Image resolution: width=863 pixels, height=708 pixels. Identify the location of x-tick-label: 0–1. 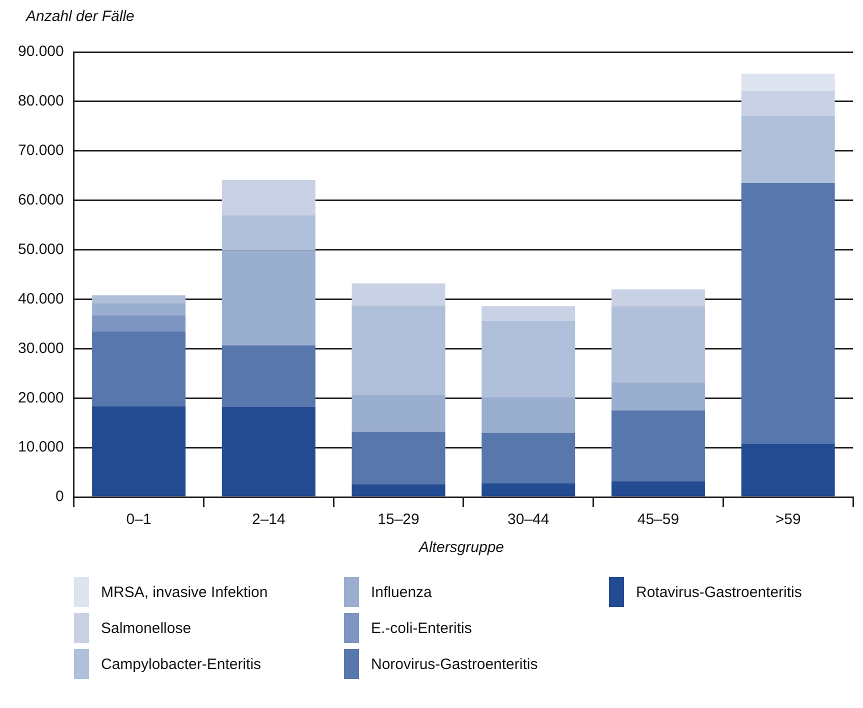
(139, 519).